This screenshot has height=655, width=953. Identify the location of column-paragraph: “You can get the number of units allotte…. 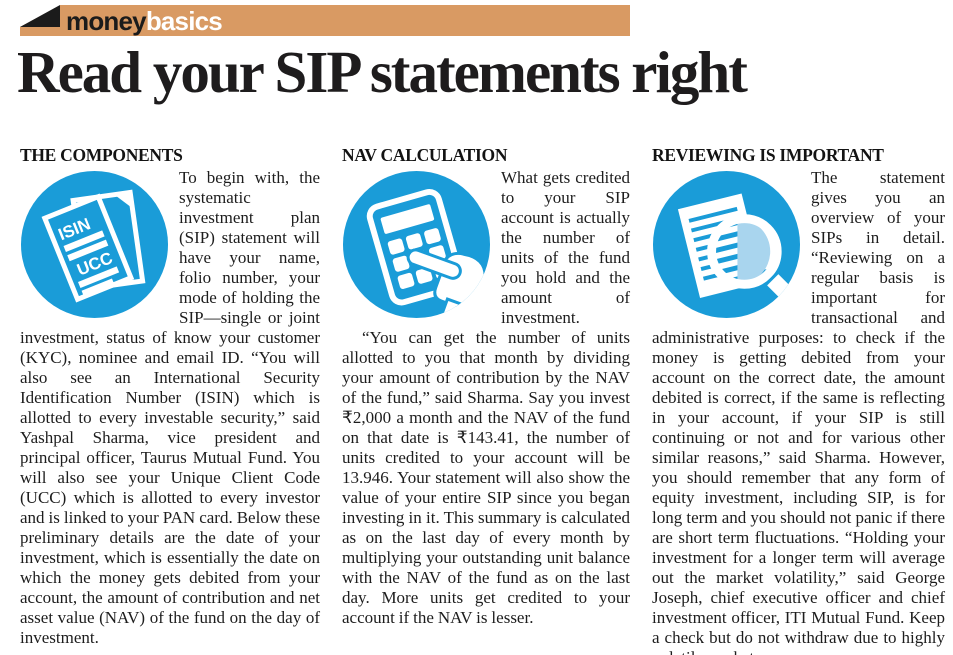
(486, 477).